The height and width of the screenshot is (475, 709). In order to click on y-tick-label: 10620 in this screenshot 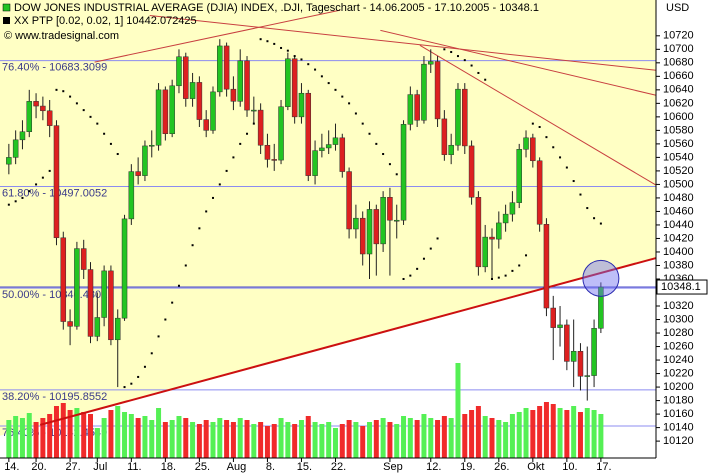, I will do `click(678, 103)`.